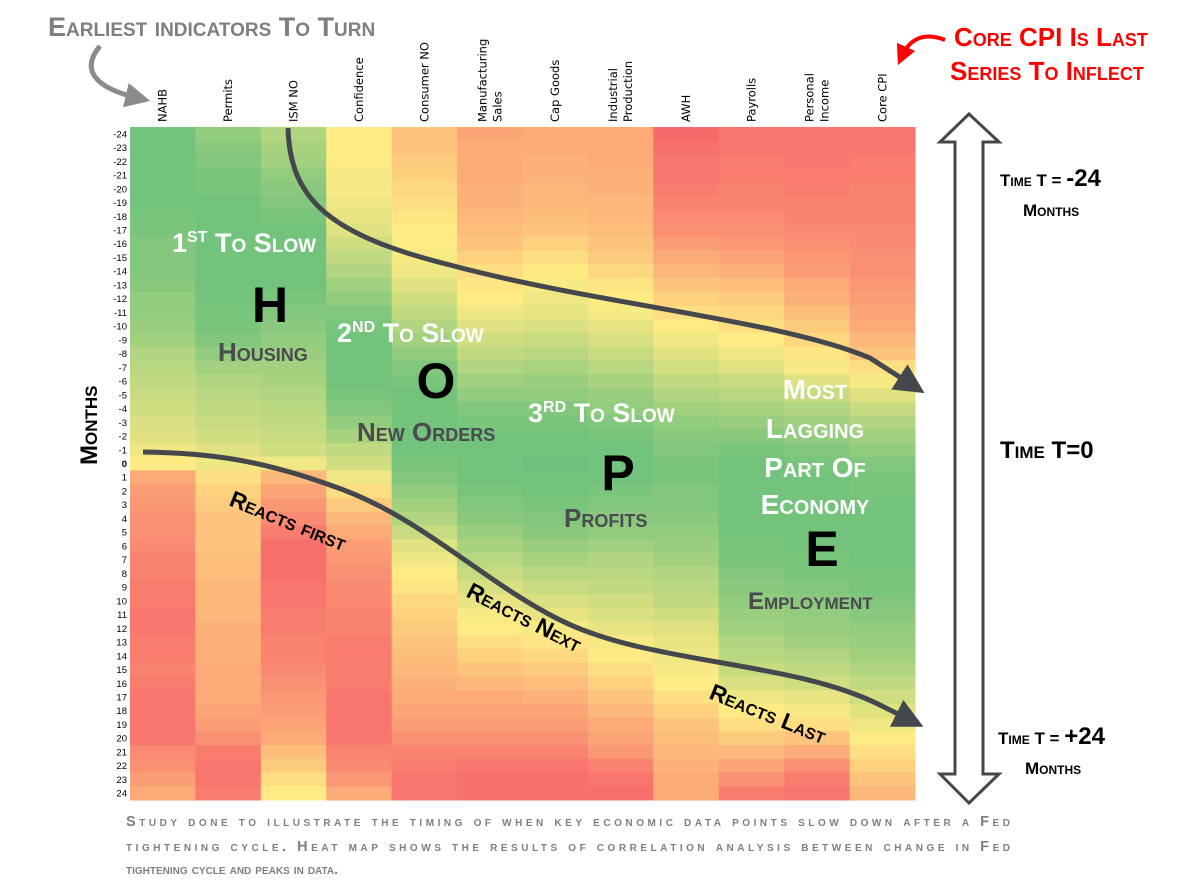 The image size is (1200, 891). Describe the element at coordinates (232, 870) in the screenshot. I see `footnote-line3: tightening cycle and peaks in data.` at that location.